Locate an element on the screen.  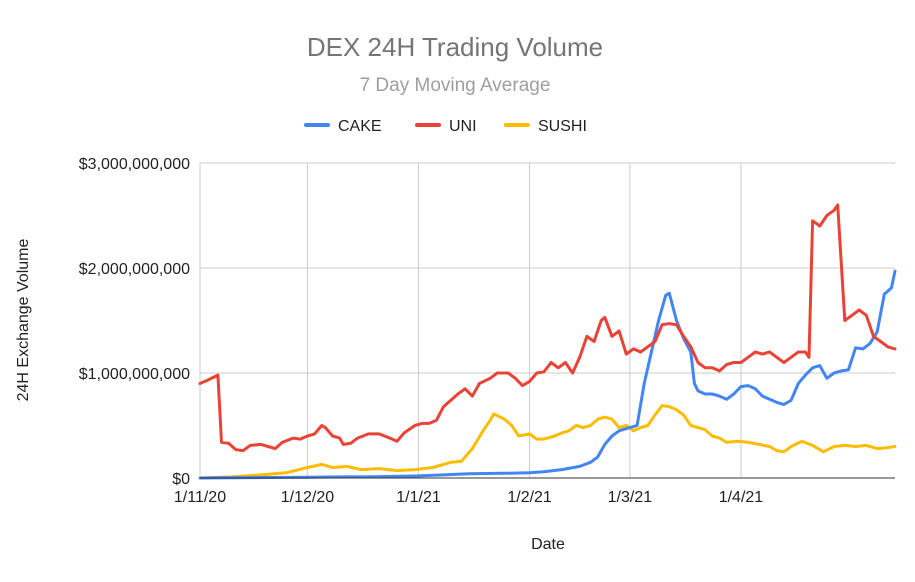
legend-item-cake: CAKE is located at coordinates (343, 126).